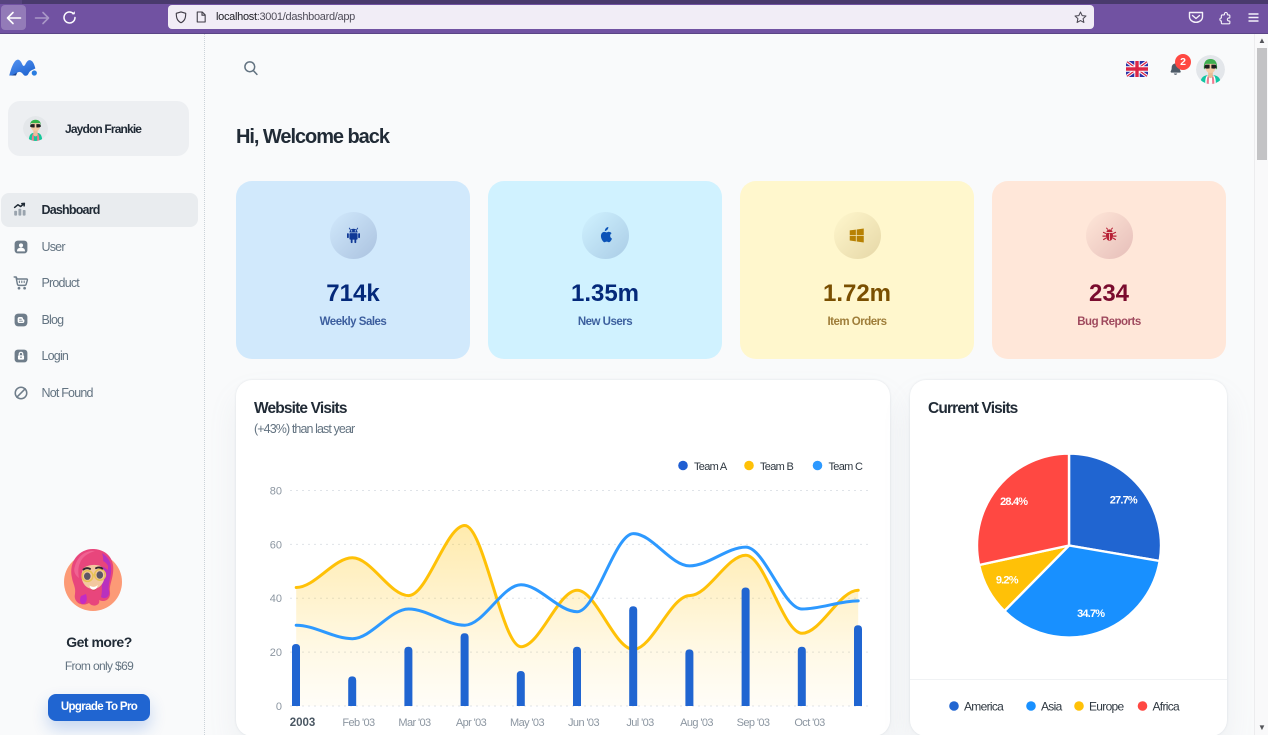 The image size is (1268, 735). What do you see at coordinates (809, 723) in the screenshot?
I see `svg-text: Oct '03` at bounding box center [809, 723].